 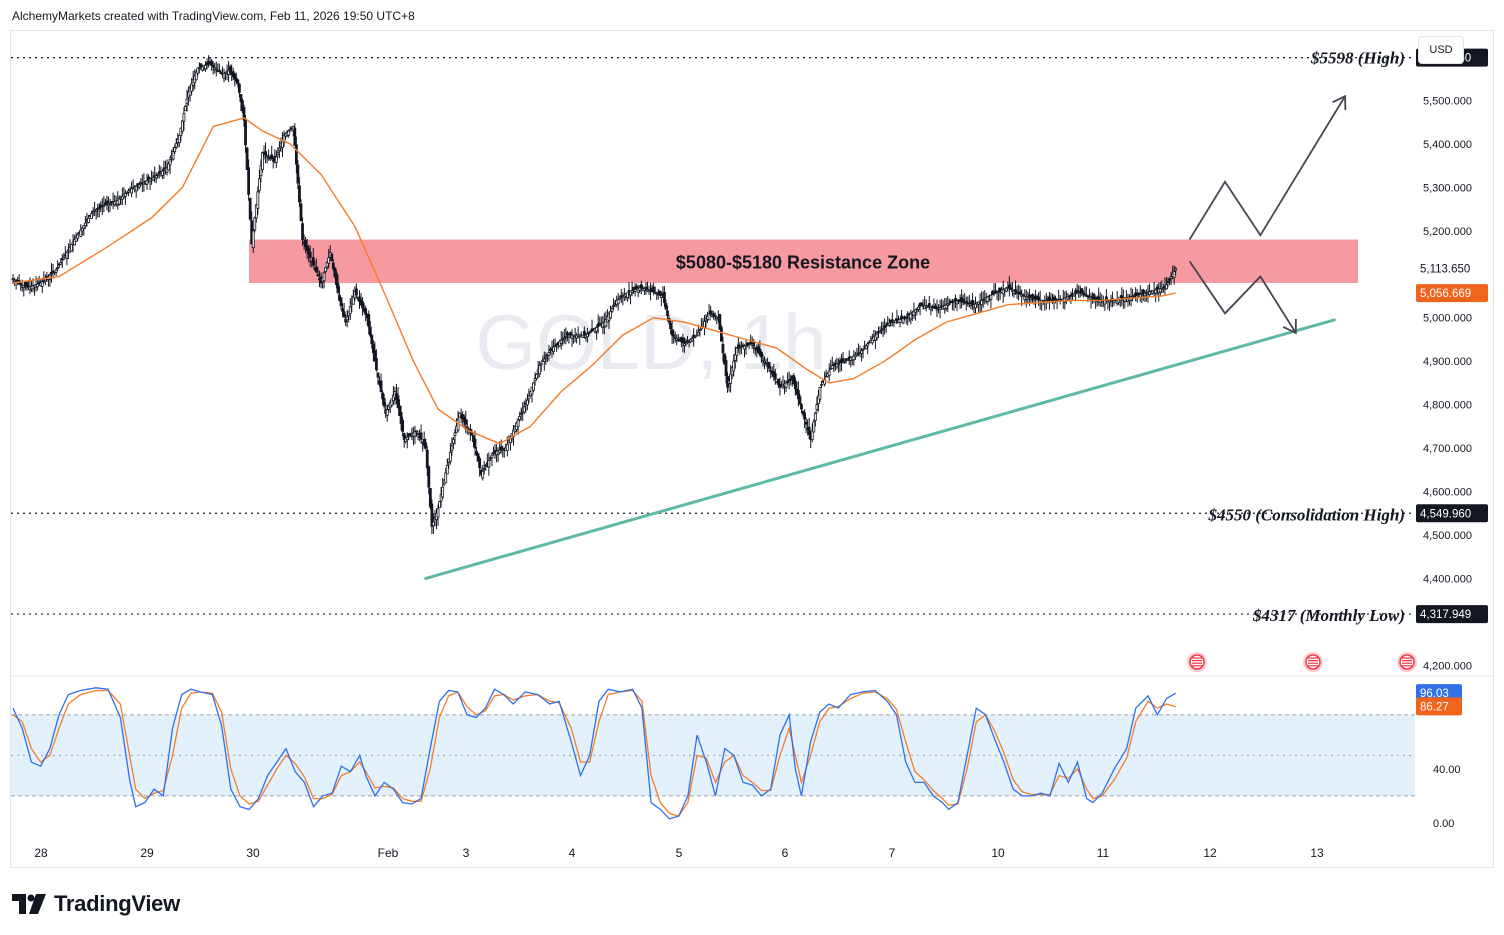 I want to click on price-badge-consolidation-text: 4,549.960, so click(x=1445, y=514).